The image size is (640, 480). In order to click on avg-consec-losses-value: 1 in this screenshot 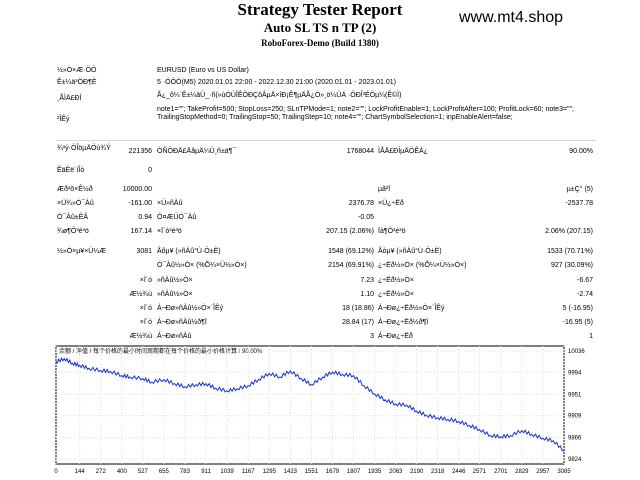, I will do `click(591, 336)`.